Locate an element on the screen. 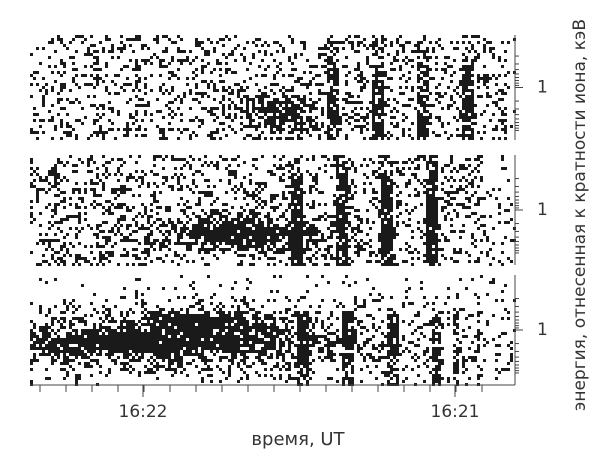 The width and height of the screenshot is (605, 460). x-tick-label: 16:22 is located at coordinates (143, 412).